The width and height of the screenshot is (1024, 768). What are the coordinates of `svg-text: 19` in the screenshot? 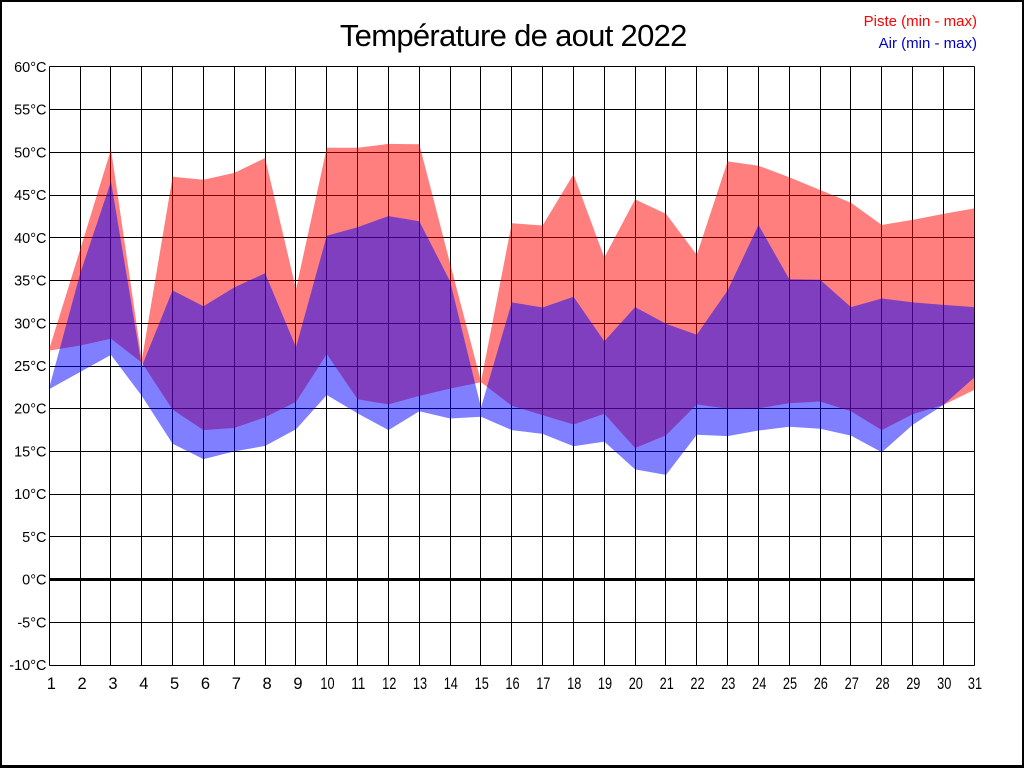 It's located at (605, 684).